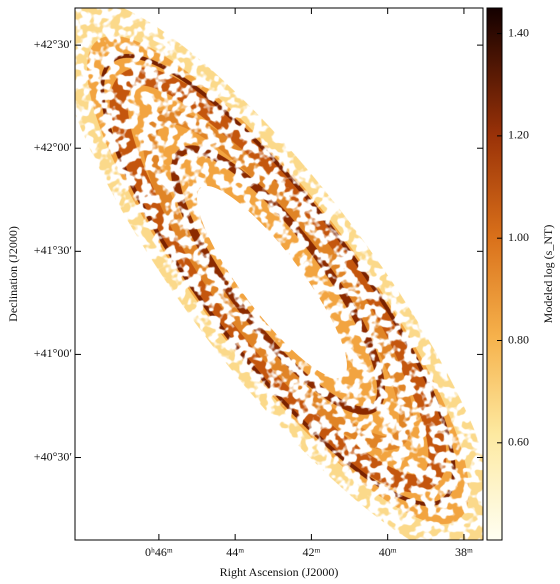  I want to click on colorbar-tick-label: 0.80, so click(518, 339).